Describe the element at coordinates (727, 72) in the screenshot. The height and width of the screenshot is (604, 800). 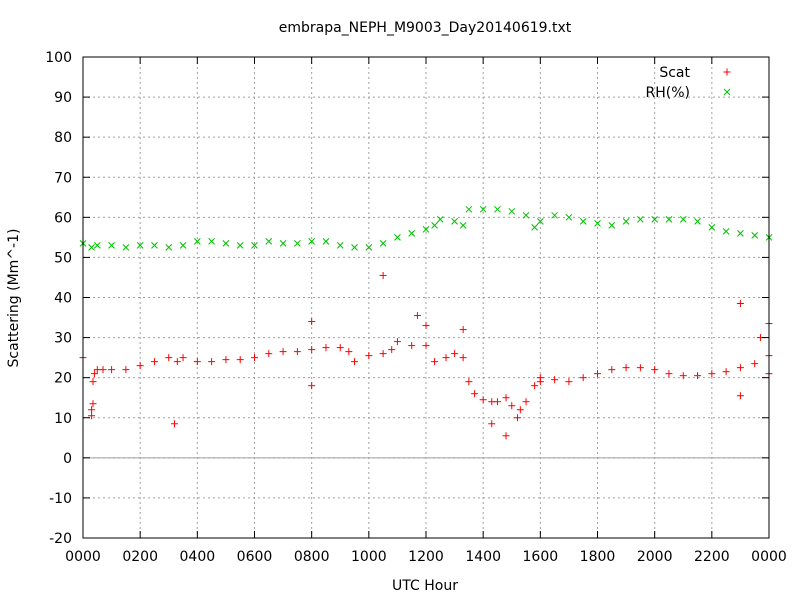
I see `legend-marker-scat` at that location.